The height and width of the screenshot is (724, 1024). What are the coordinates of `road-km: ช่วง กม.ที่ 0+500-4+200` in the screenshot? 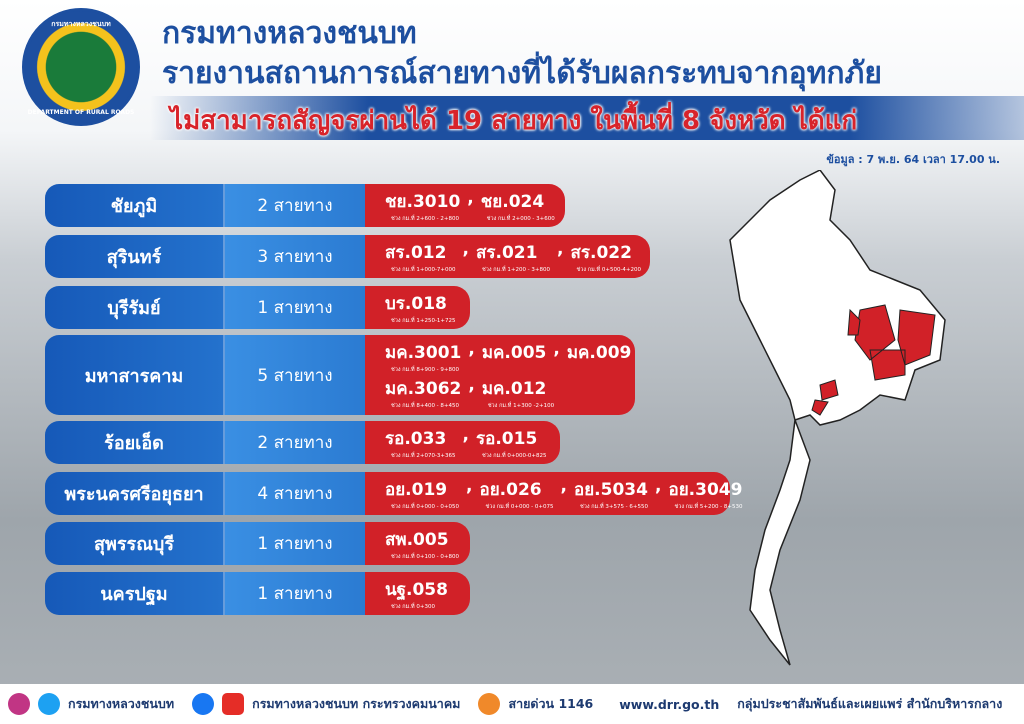 It's located at (609, 270).